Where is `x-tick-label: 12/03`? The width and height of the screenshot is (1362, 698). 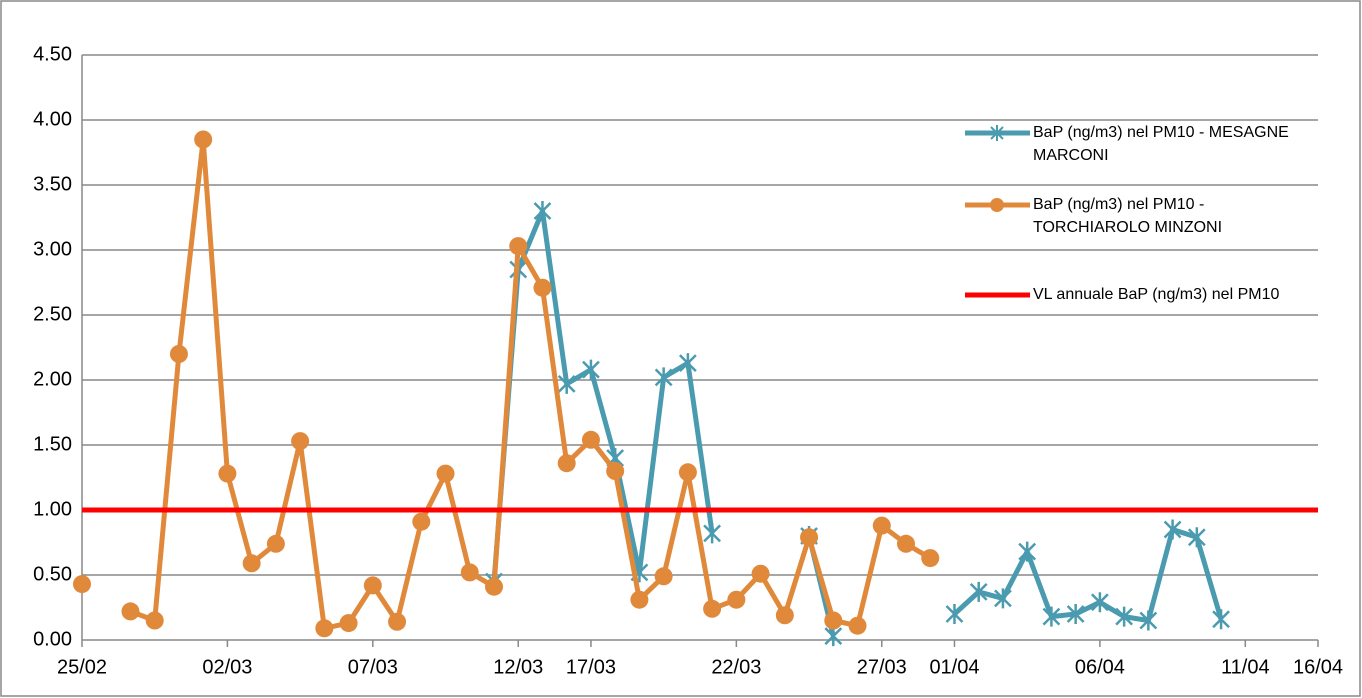
x-tick-label: 12/03 is located at coordinates (518, 667).